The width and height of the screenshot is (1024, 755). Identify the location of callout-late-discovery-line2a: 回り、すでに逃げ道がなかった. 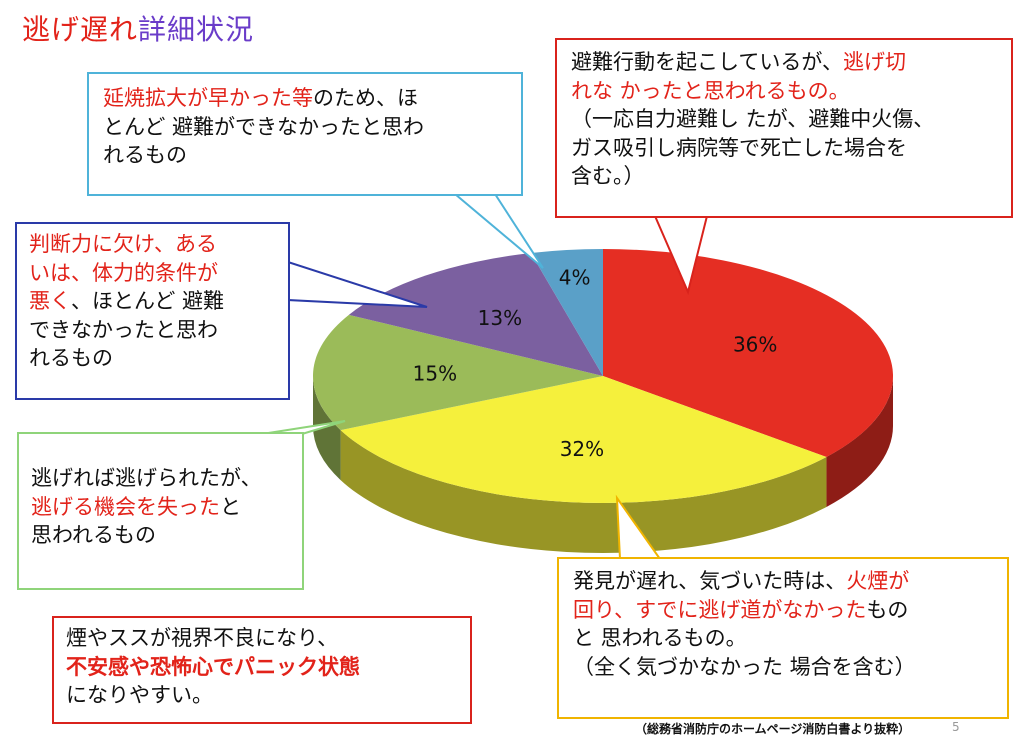
(720, 609).